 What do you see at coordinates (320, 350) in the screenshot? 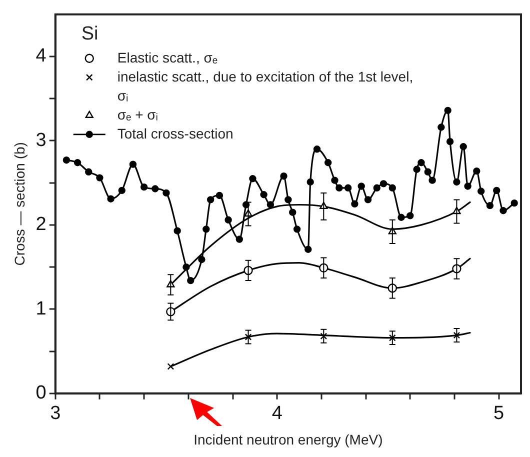
I see `line-series` at bounding box center [320, 350].